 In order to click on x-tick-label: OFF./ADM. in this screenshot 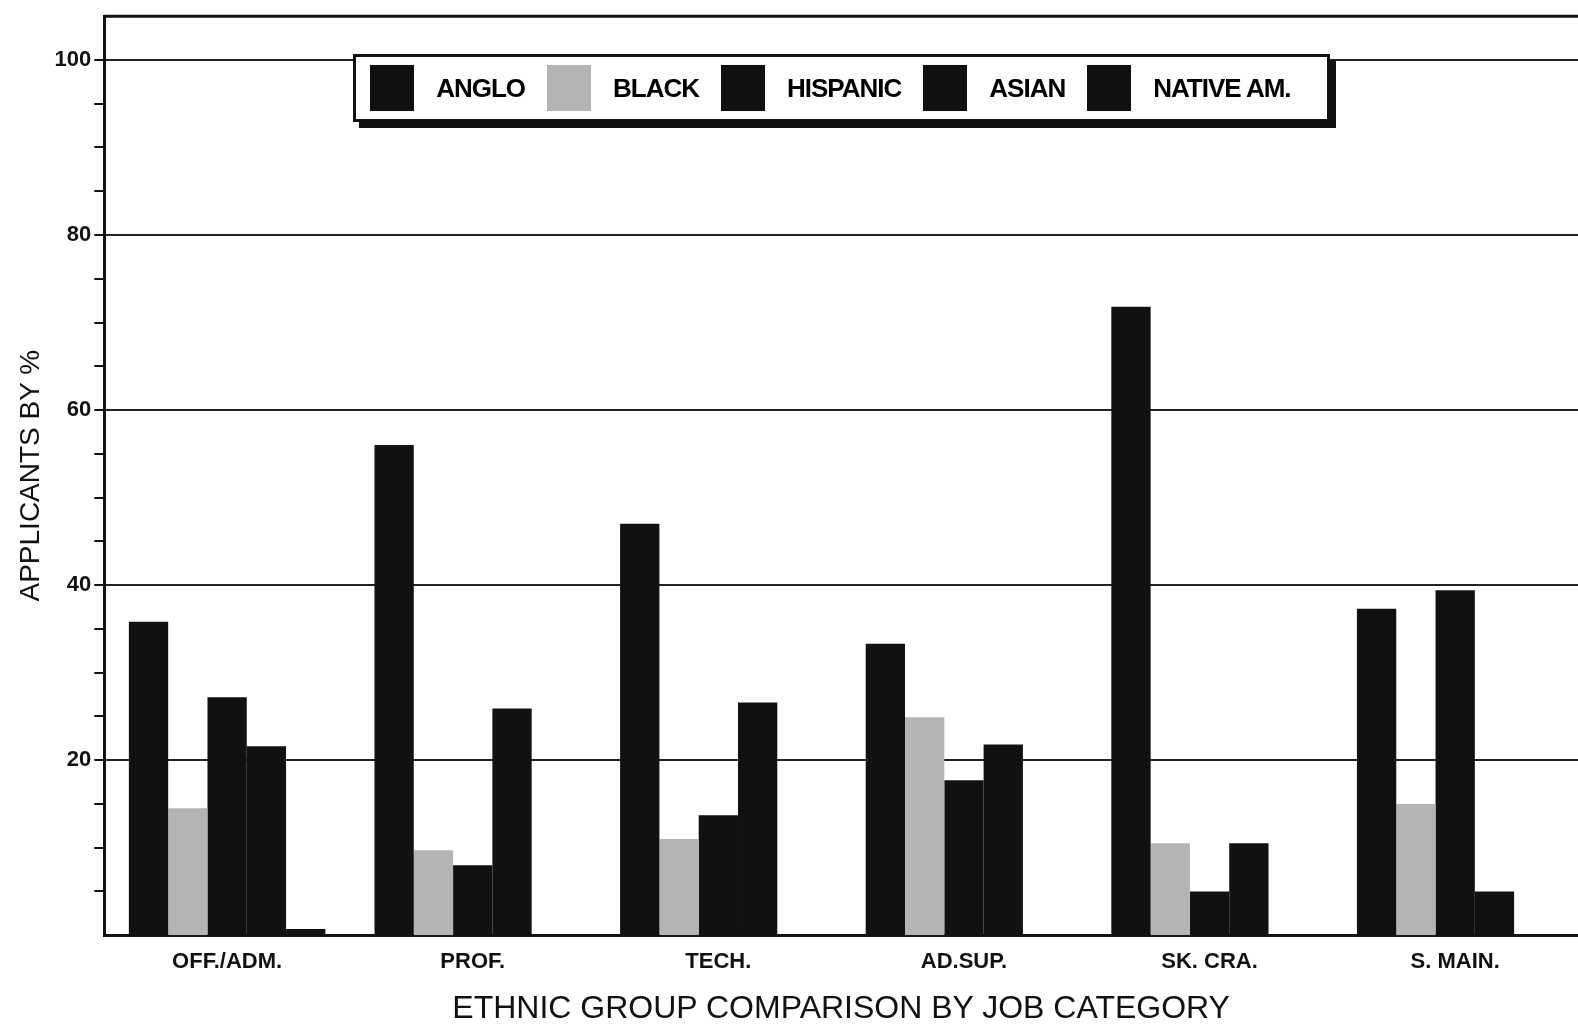, I will do `click(227, 961)`.